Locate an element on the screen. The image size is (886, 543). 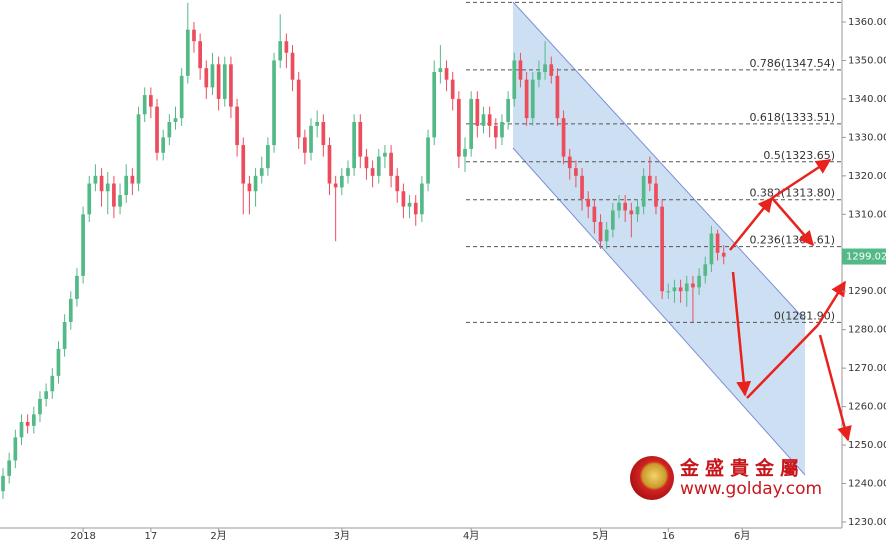
watermark: 金盛貴金屬 www.golday.com is located at coordinates (726, 478).